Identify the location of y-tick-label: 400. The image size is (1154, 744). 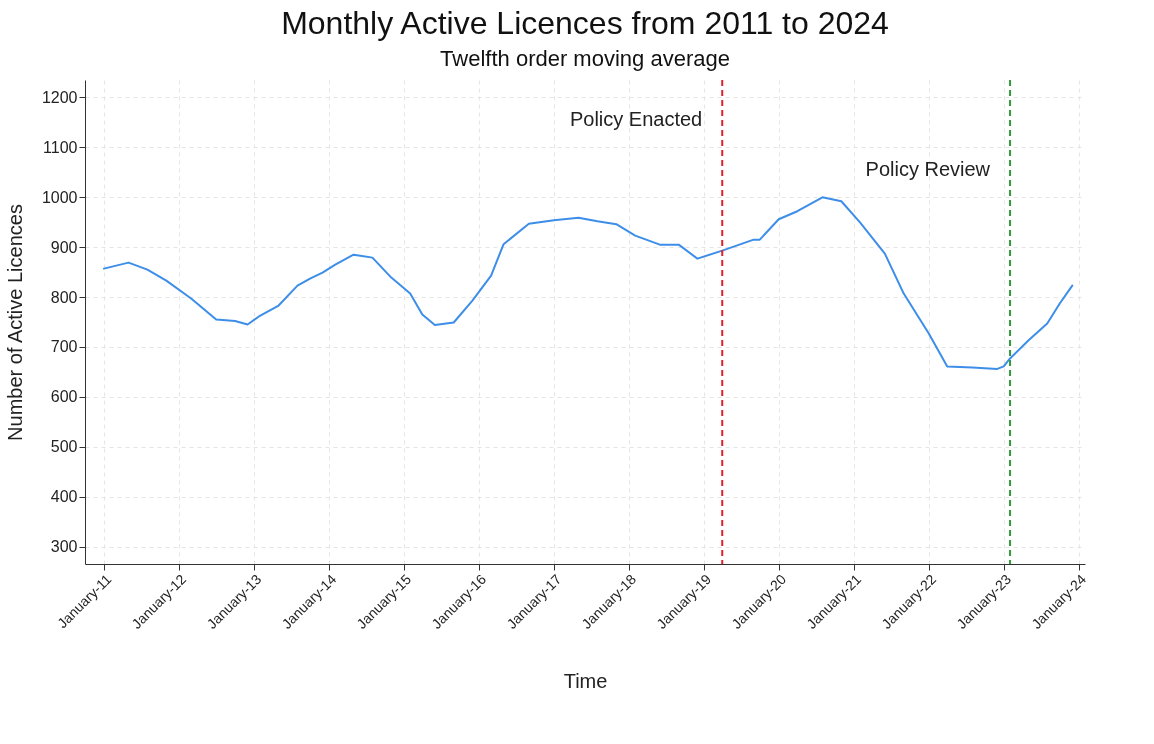
(64, 497).